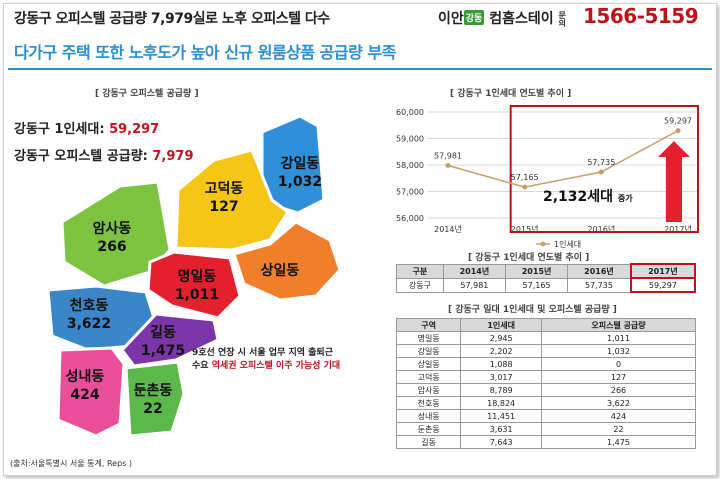  I want to click on page-subtitle: 다가구 주택 또한 노후도가 높아 신규 원룸상품 공급량 부족, so click(205, 52).